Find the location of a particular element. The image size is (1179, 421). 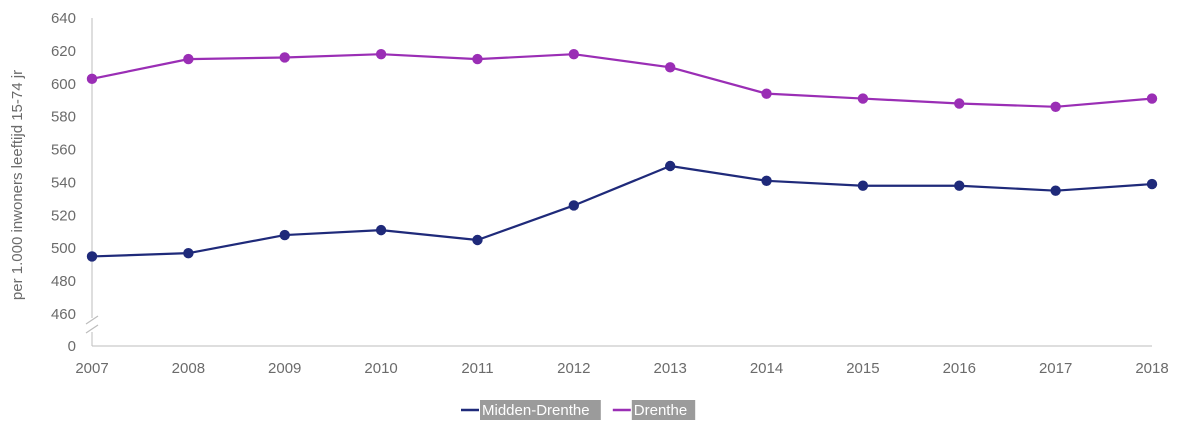

axis-break-mark-top is located at coordinates (92, 320).